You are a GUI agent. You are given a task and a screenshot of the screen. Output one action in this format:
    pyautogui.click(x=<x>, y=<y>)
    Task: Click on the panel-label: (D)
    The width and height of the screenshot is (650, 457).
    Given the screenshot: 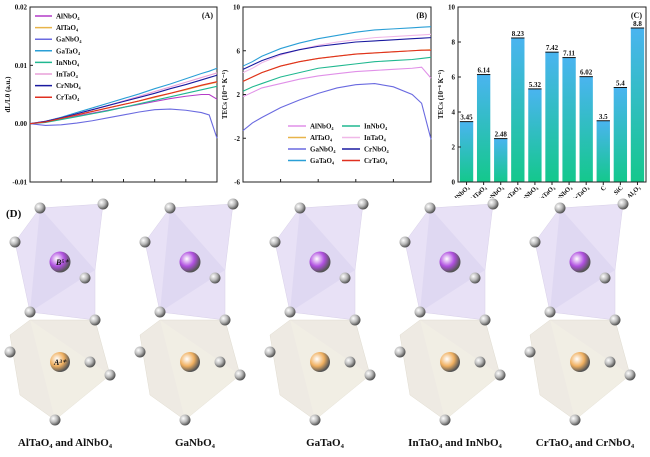 What is the action you would take?
    pyautogui.click(x=14, y=214)
    